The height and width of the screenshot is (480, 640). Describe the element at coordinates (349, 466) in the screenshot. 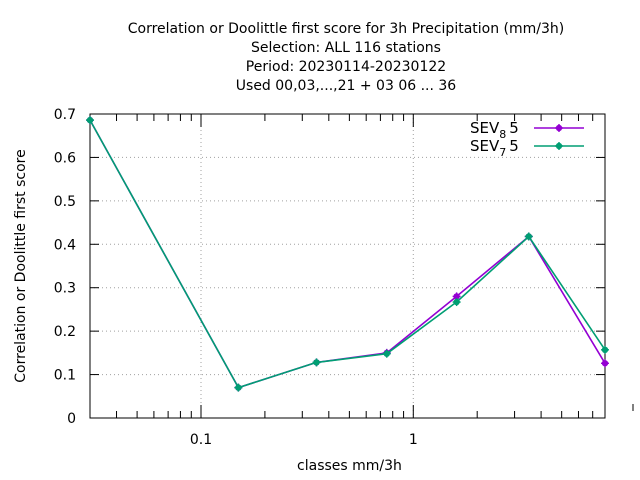

I see `x-axis-label: classes mm/3h` at that location.